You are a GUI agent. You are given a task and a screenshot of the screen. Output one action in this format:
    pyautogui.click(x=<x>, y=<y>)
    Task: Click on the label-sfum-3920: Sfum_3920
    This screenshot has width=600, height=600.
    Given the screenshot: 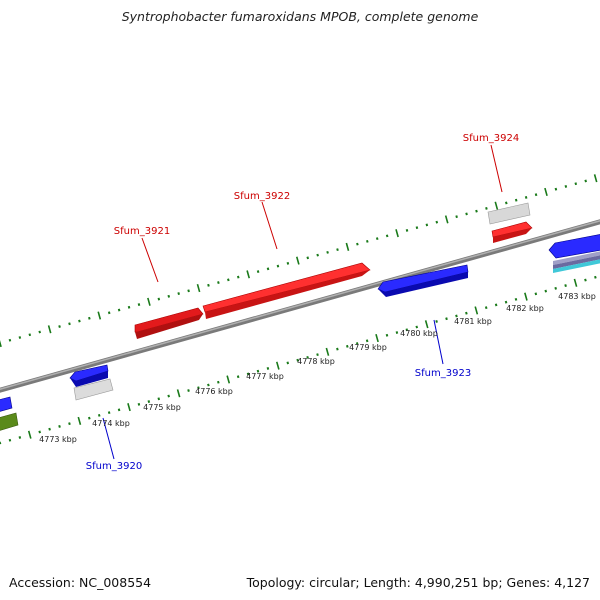 What is the action you would take?
    pyautogui.click(x=114, y=466)
    